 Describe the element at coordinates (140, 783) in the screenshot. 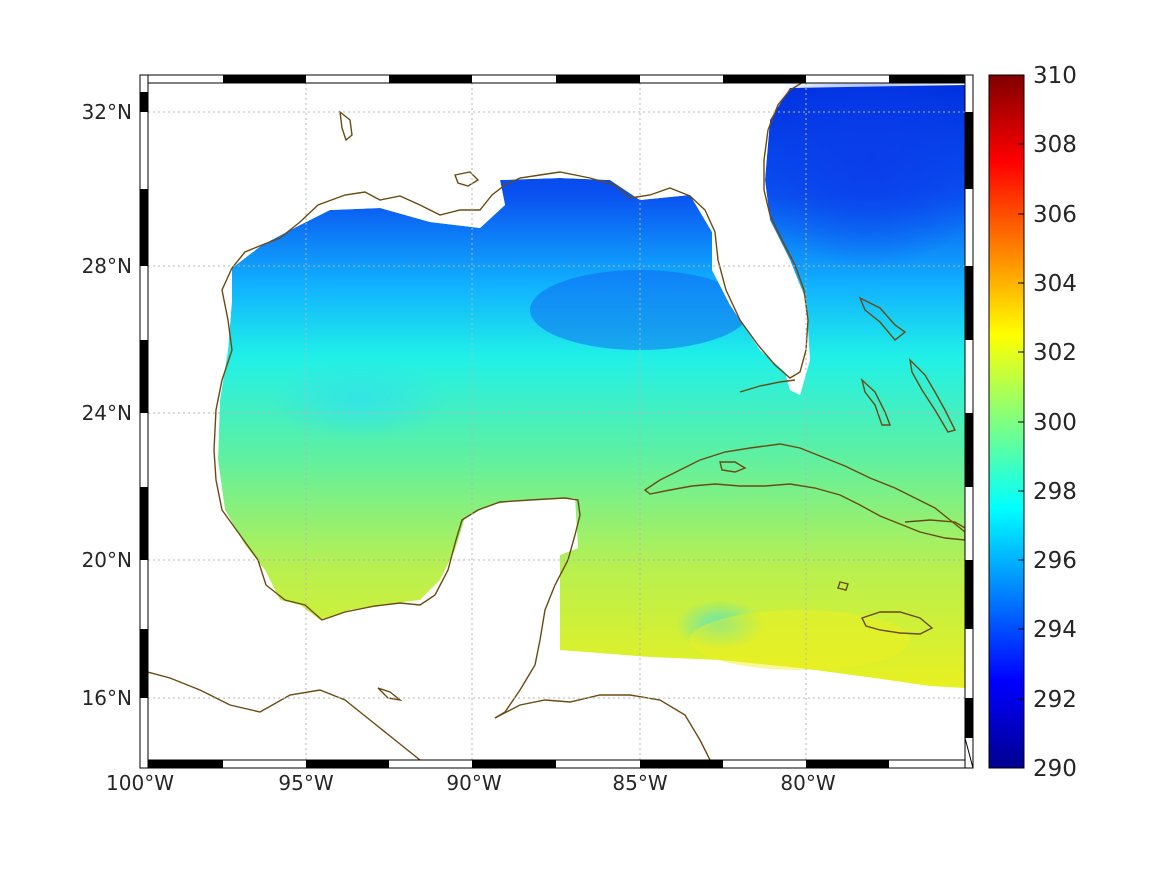

I see `lon-tick-100w: 100°W` at that location.